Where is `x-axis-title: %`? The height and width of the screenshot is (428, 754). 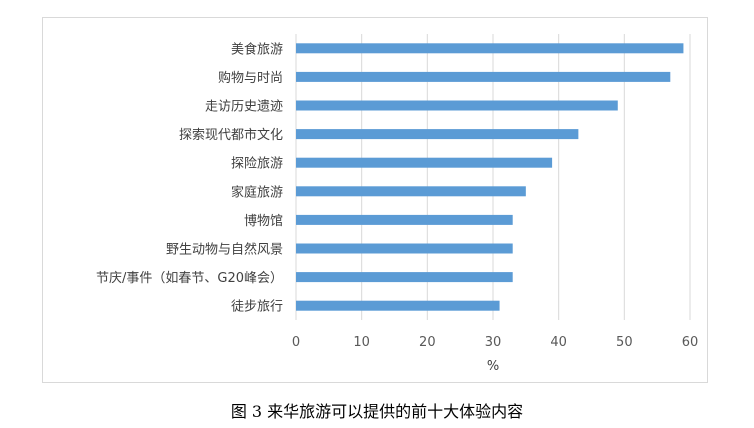 x-axis-title: % is located at coordinates (493, 366).